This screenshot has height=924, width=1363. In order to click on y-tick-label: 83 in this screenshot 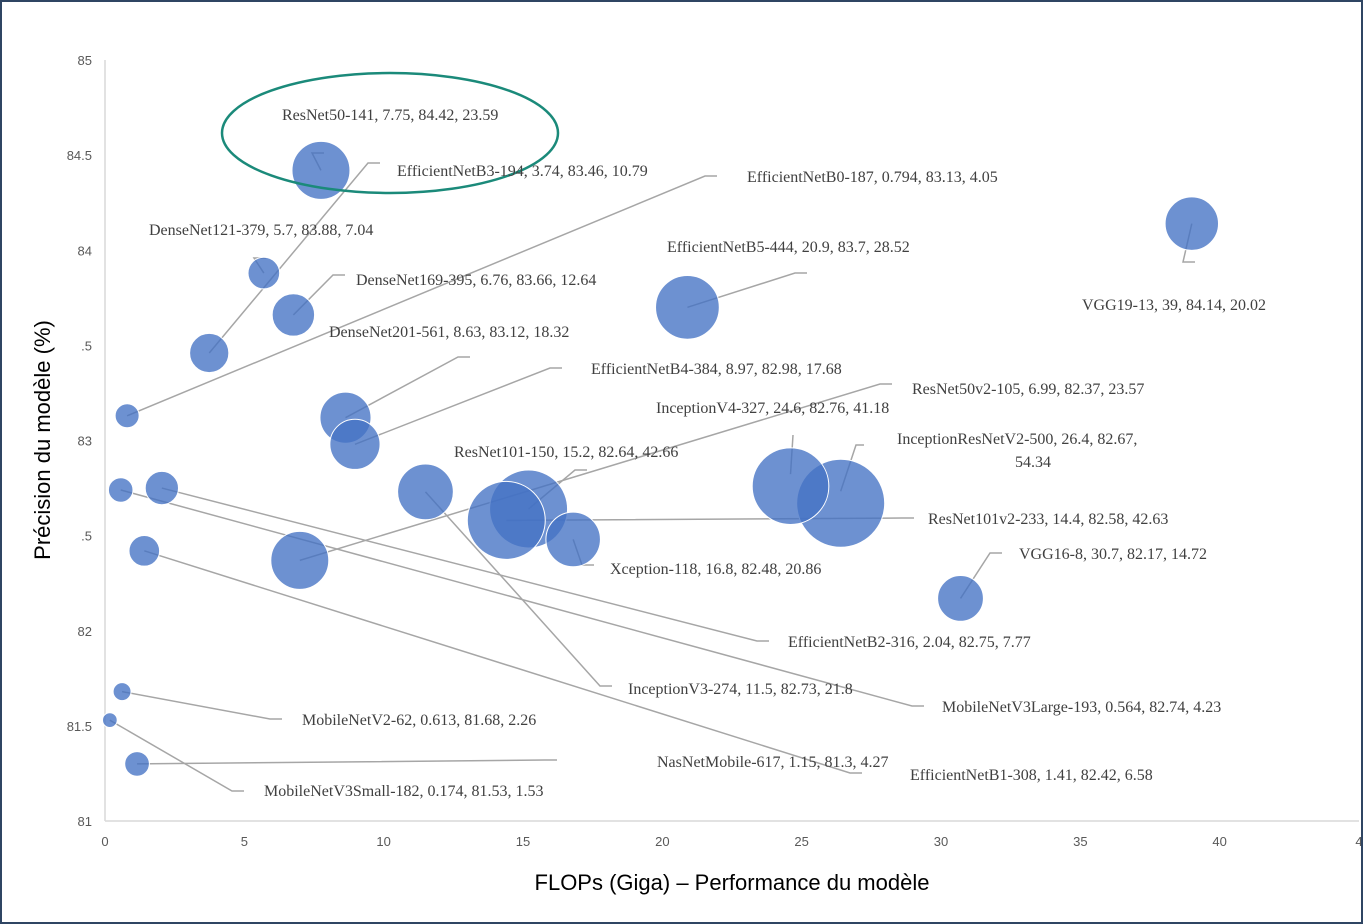, I will do `click(85, 441)`.